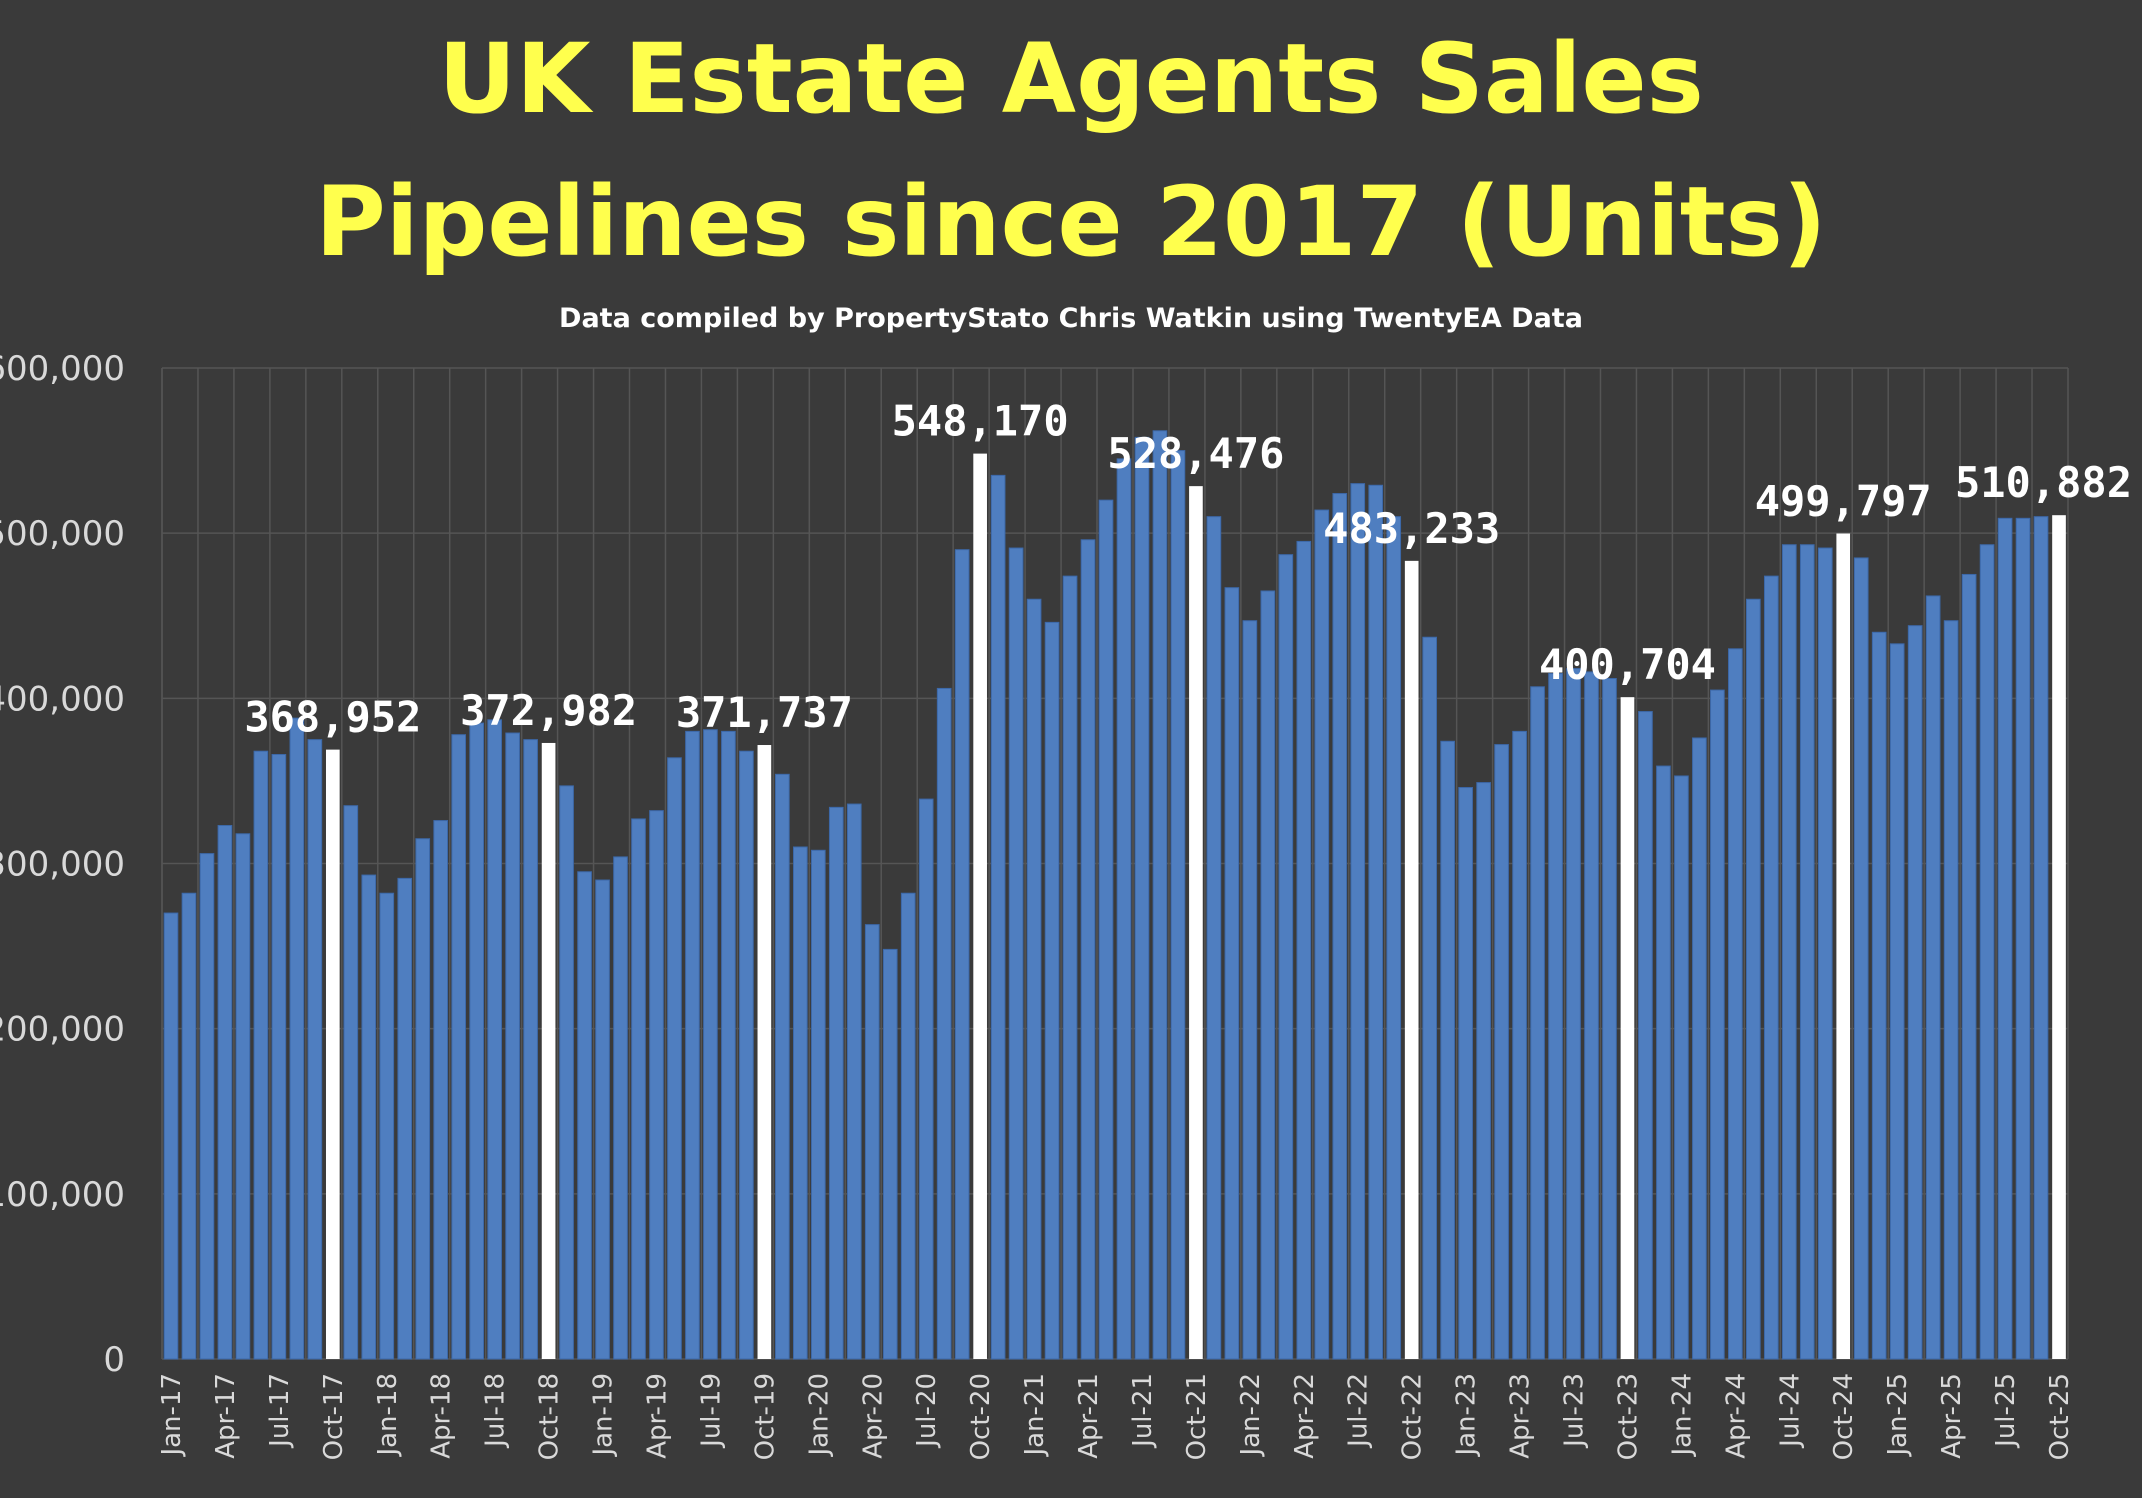  What do you see at coordinates (226, 1416) in the screenshot?
I see `x-tick-label: Apr-17` at bounding box center [226, 1416].